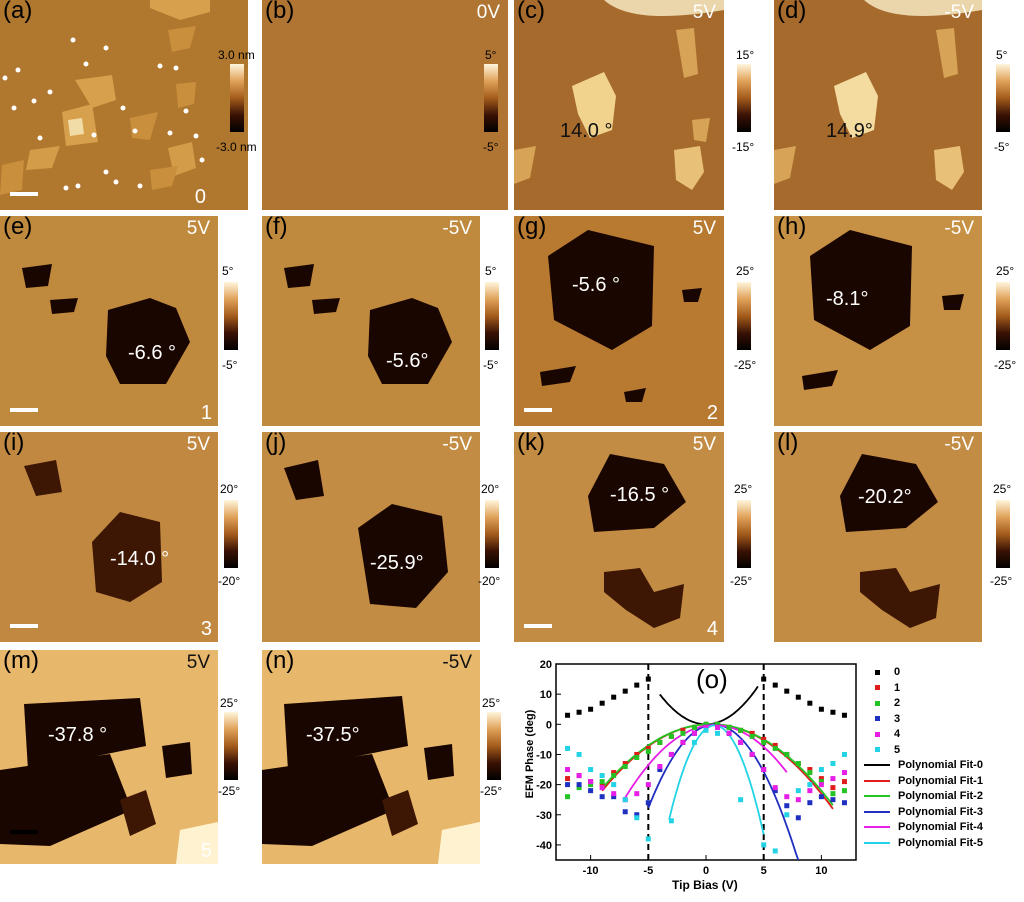  I want to click on sample-index: 3, so click(206, 629).